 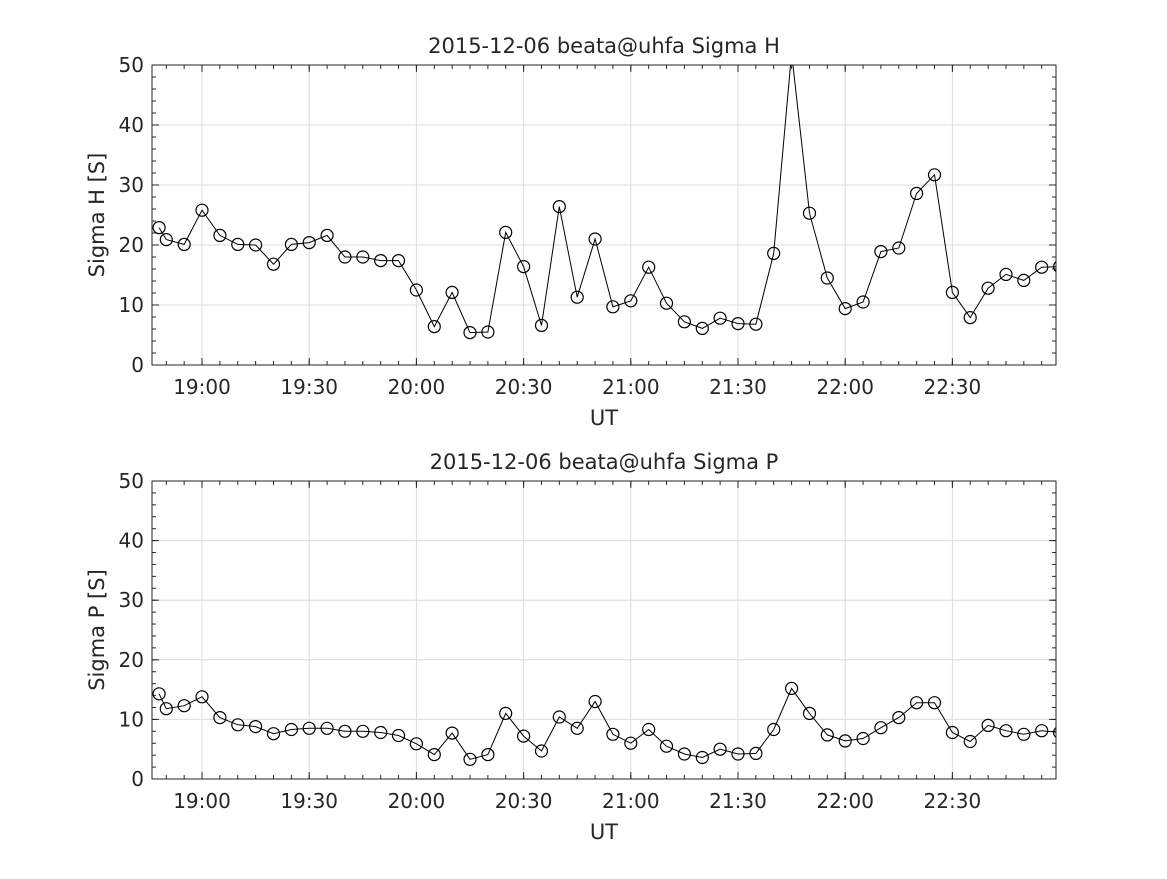 What do you see at coordinates (309, 801) in the screenshot?
I see `sigma-p-x-tick-label: 19:30` at bounding box center [309, 801].